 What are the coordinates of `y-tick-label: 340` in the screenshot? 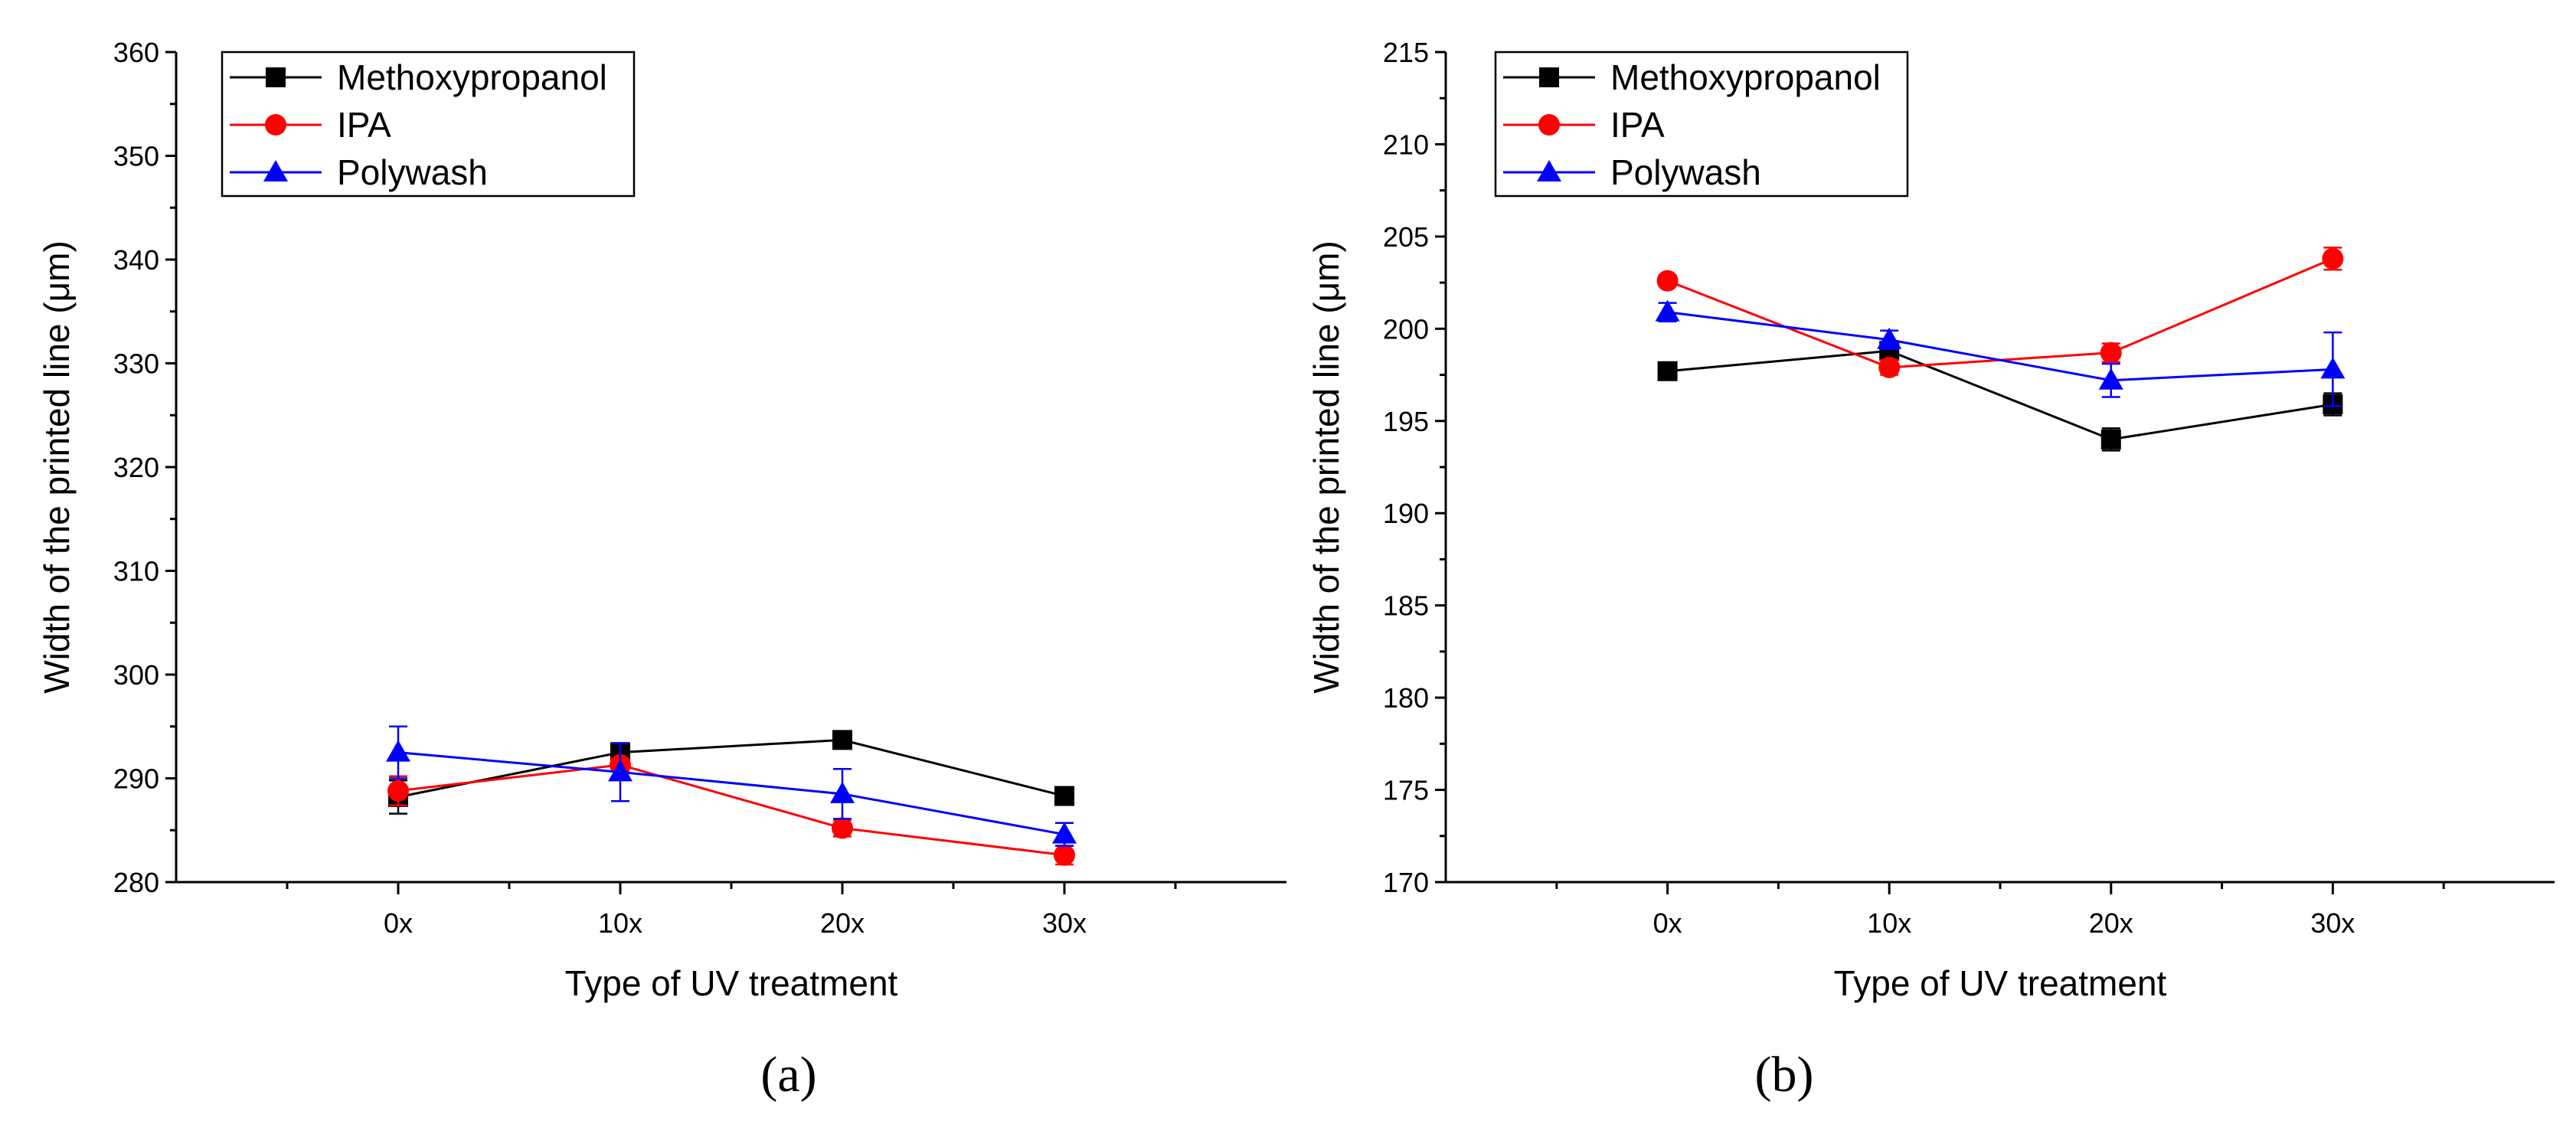 It's located at (136, 260).